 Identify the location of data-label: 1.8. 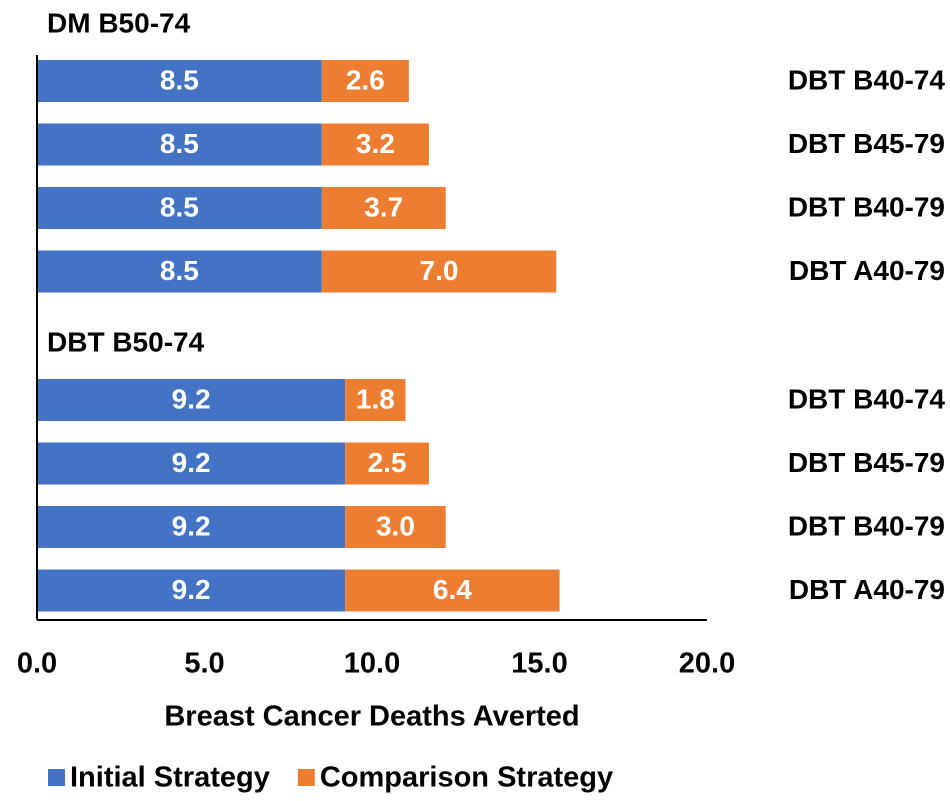
(375, 398).